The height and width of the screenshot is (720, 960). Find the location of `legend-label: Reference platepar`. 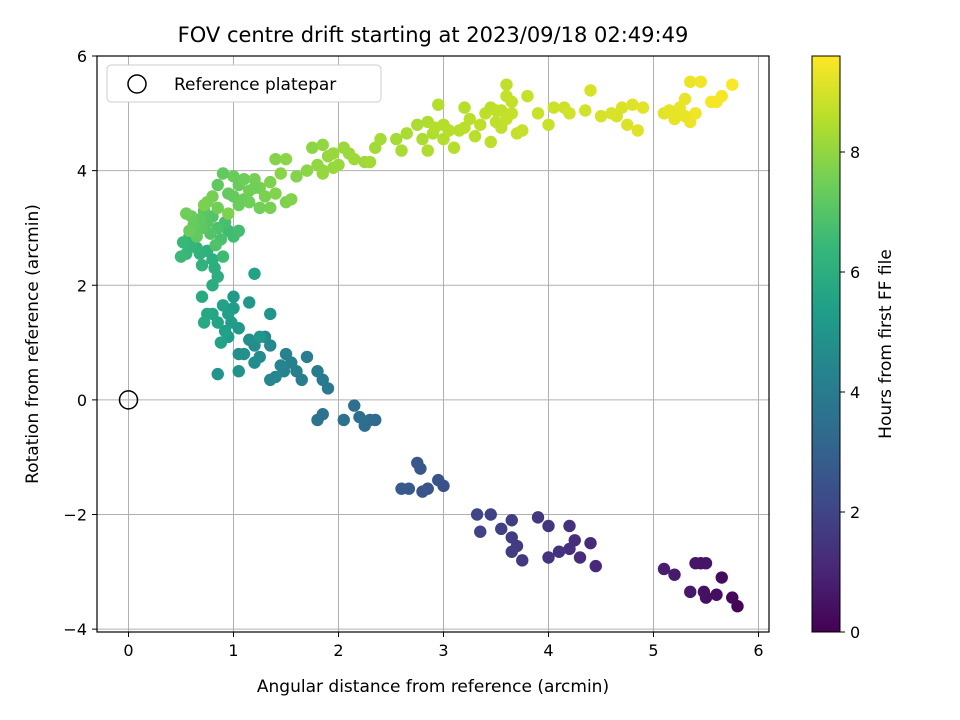

legend-label: Reference platepar is located at coordinates (255, 85).